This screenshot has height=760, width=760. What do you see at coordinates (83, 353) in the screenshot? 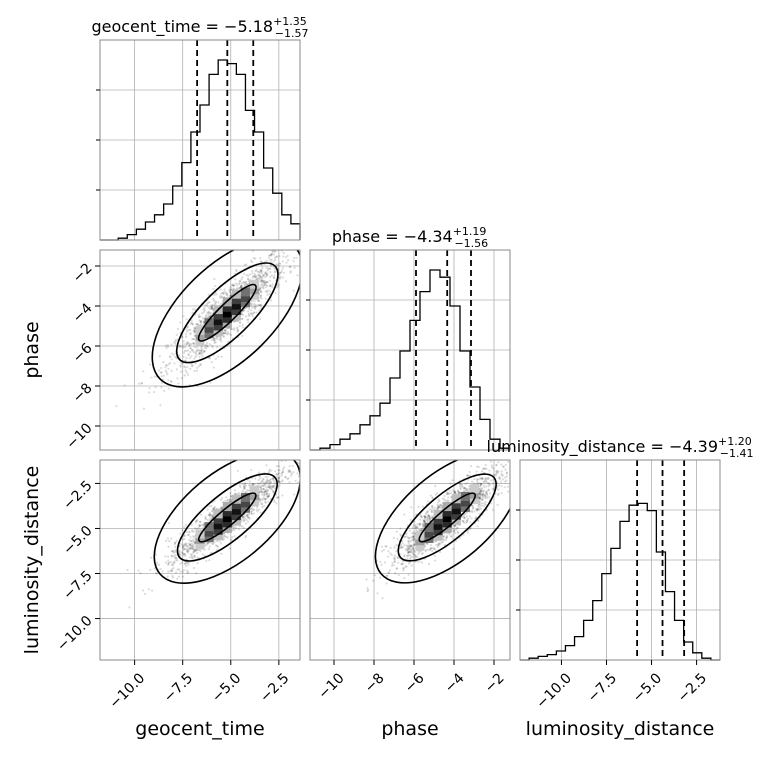
I see `y-tick-label: −6` at bounding box center [83, 353].